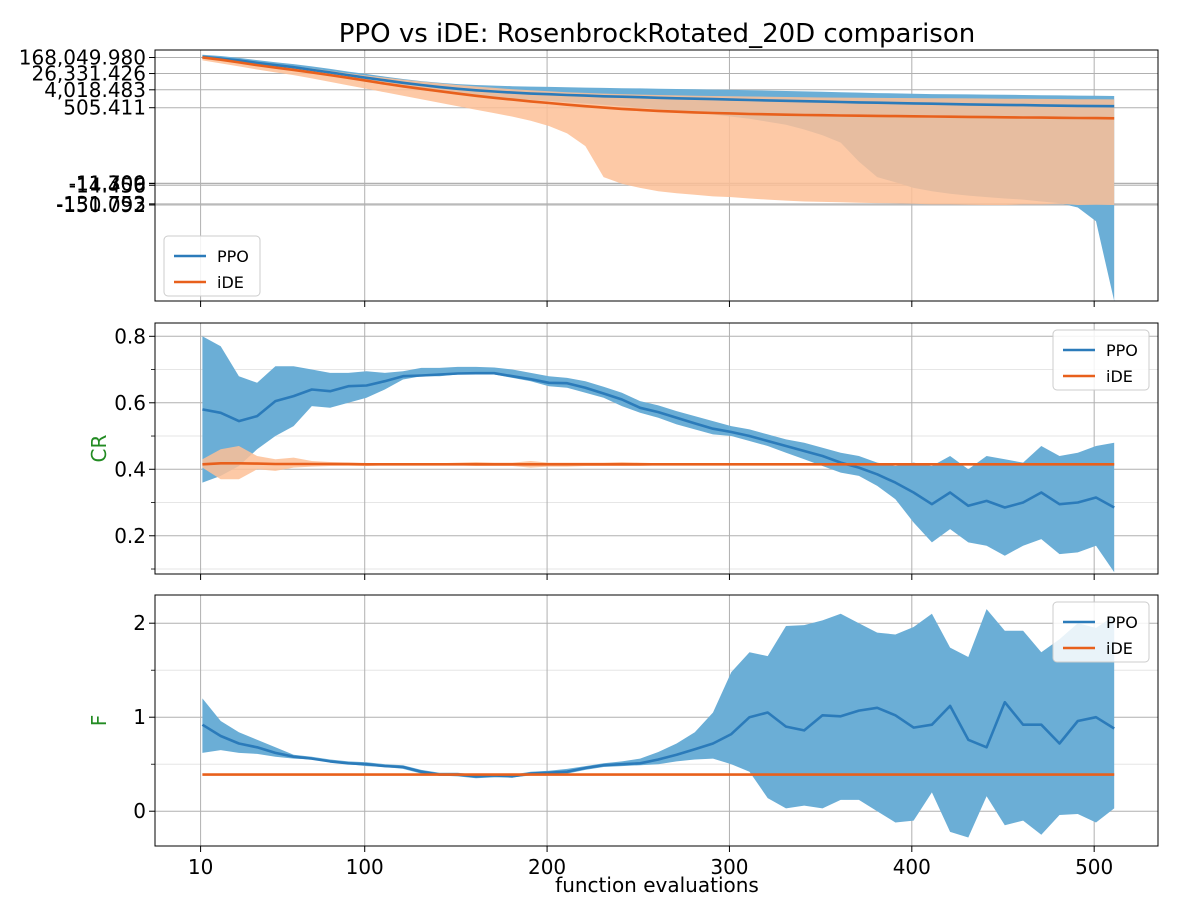 Image resolution: width=1200 pixels, height=904 pixels. Describe the element at coordinates (729, 867) in the screenshot. I see `x-tick-label: 300` at that location.